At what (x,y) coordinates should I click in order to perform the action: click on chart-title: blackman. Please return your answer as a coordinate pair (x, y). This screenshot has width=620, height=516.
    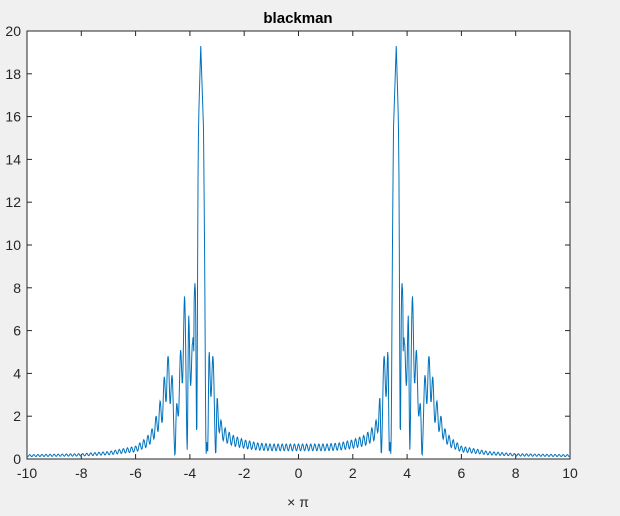
    Looking at the image, I should click on (297, 18).